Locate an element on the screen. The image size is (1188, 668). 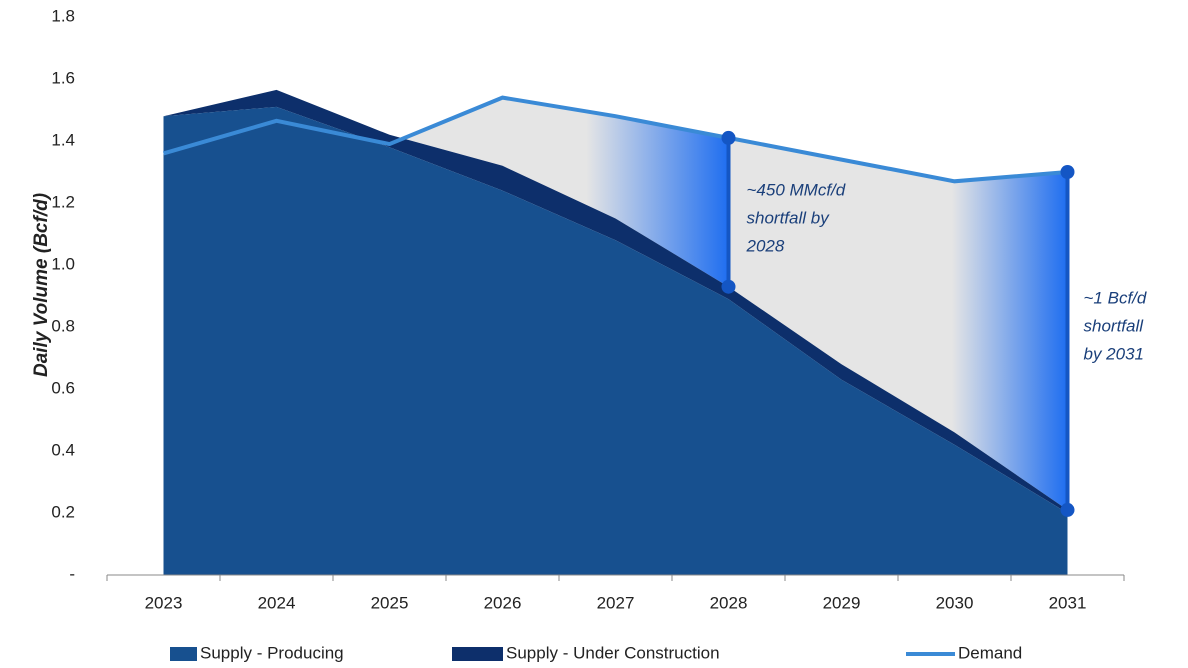
annotation: ~1 Bcf/d is located at coordinates (1115, 297).